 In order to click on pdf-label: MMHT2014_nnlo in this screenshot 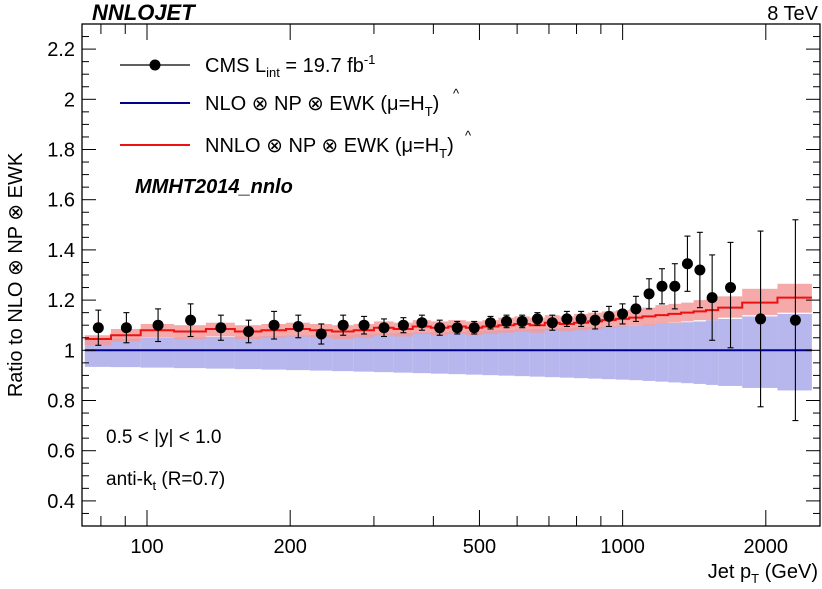, I will do `click(214, 187)`.